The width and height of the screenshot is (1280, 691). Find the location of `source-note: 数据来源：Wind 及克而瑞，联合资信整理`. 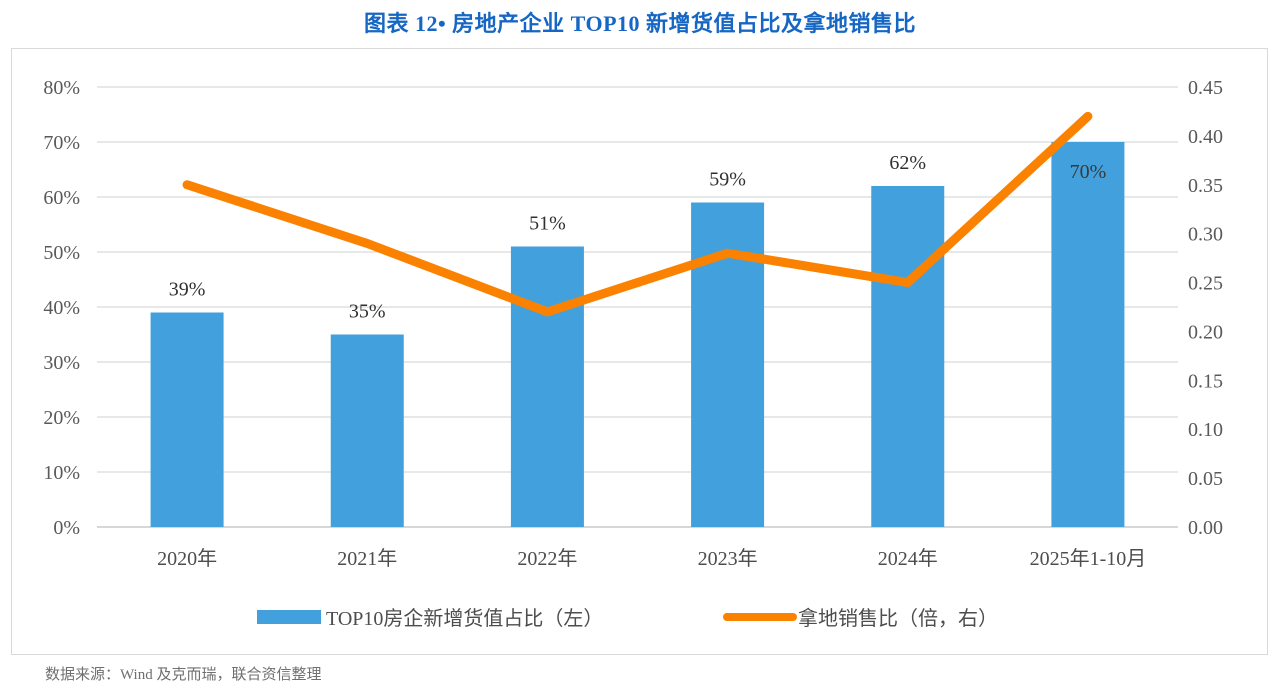

source-note: 数据来源：Wind 及克而瑞，联合资信整理 is located at coordinates (183, 675).